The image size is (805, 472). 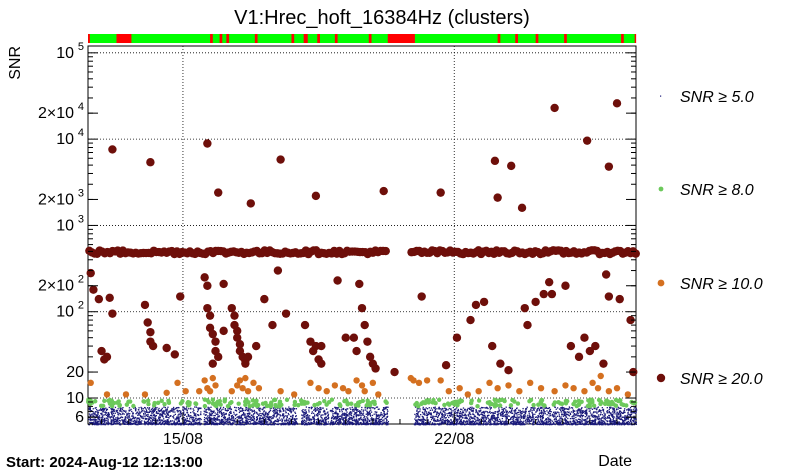 What do you see at coordinates (370, 38) in the screenshot?
I see `segment-off` at bounding box center [370, 38].